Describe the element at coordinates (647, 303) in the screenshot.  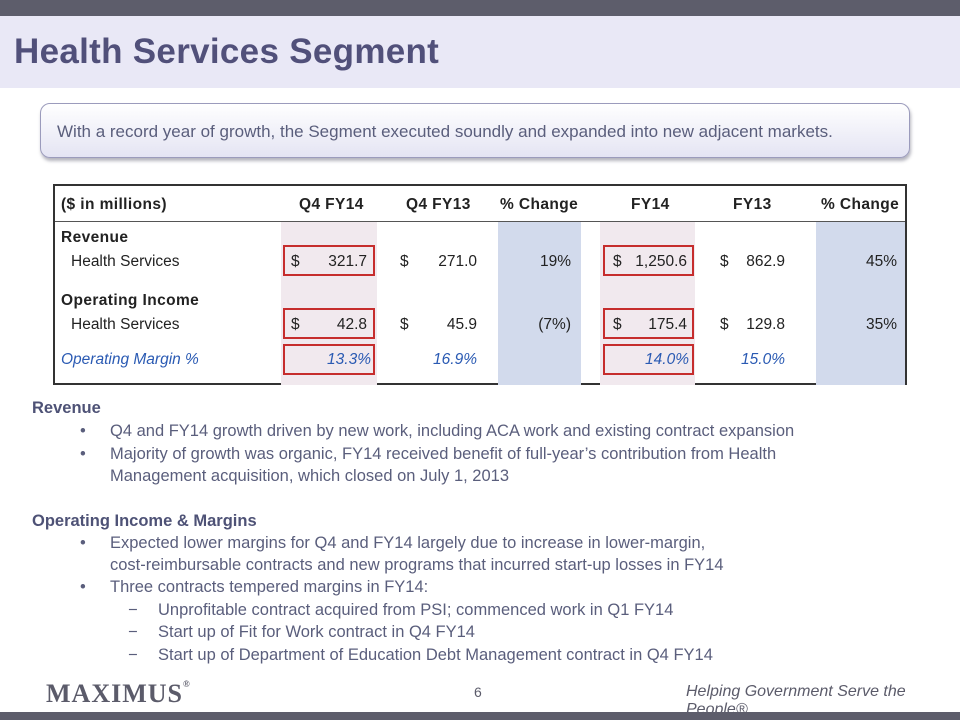
I see `shade-fy14` at that location.